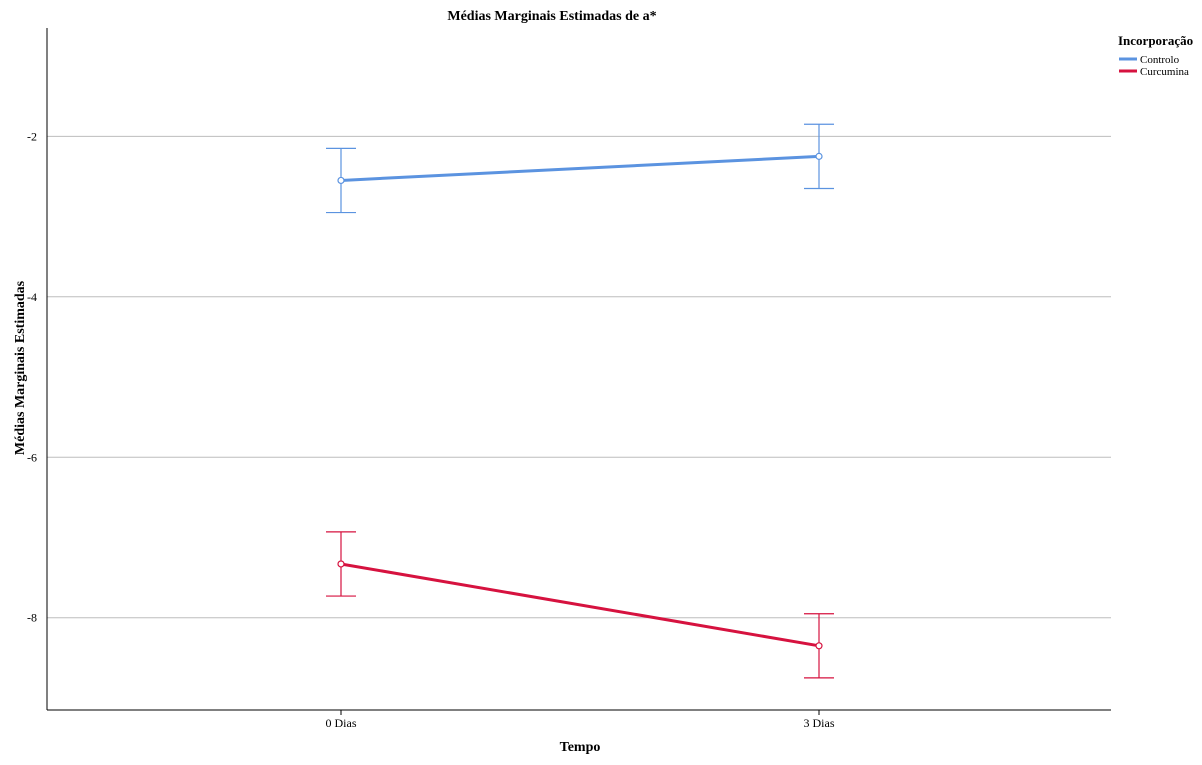 The image size is (1202, 765). I want to click on y-tick-label-1: -4, so click(32, 297).